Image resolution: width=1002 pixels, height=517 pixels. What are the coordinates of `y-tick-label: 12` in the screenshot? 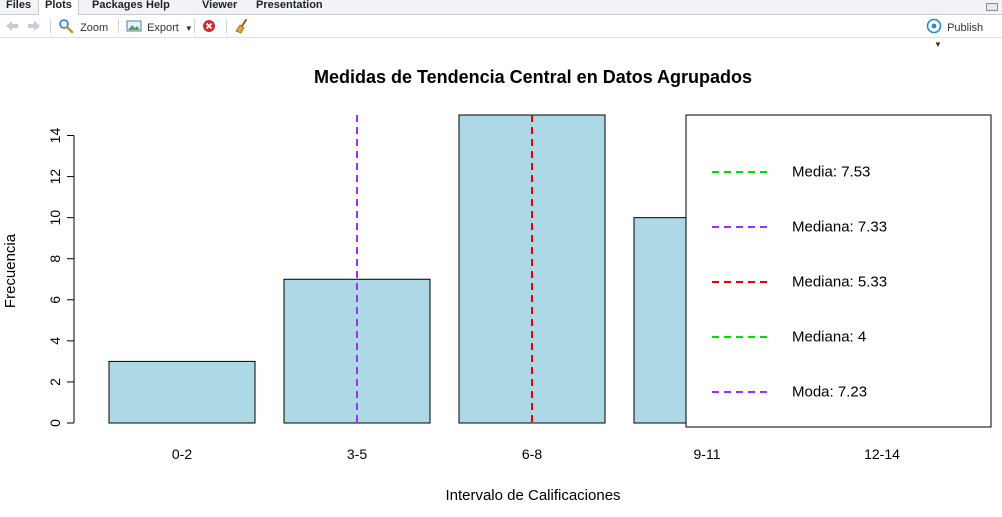 It's located at (55, 177).